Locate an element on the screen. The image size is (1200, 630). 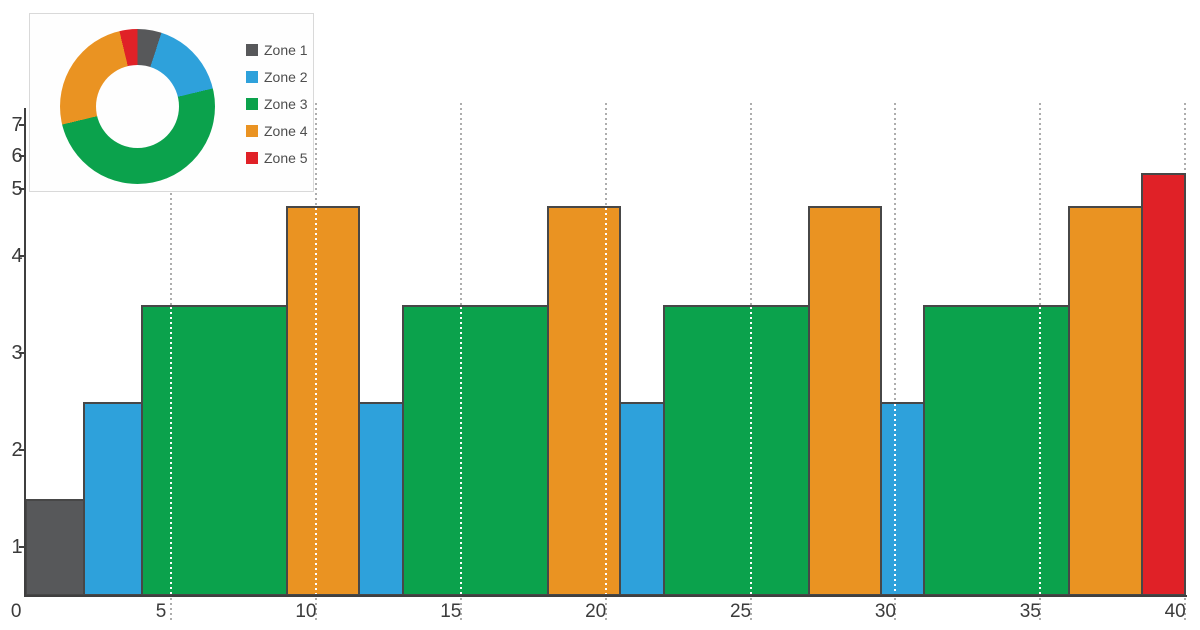
legend-item: Zone 1 is located at coordinates (277, 50).